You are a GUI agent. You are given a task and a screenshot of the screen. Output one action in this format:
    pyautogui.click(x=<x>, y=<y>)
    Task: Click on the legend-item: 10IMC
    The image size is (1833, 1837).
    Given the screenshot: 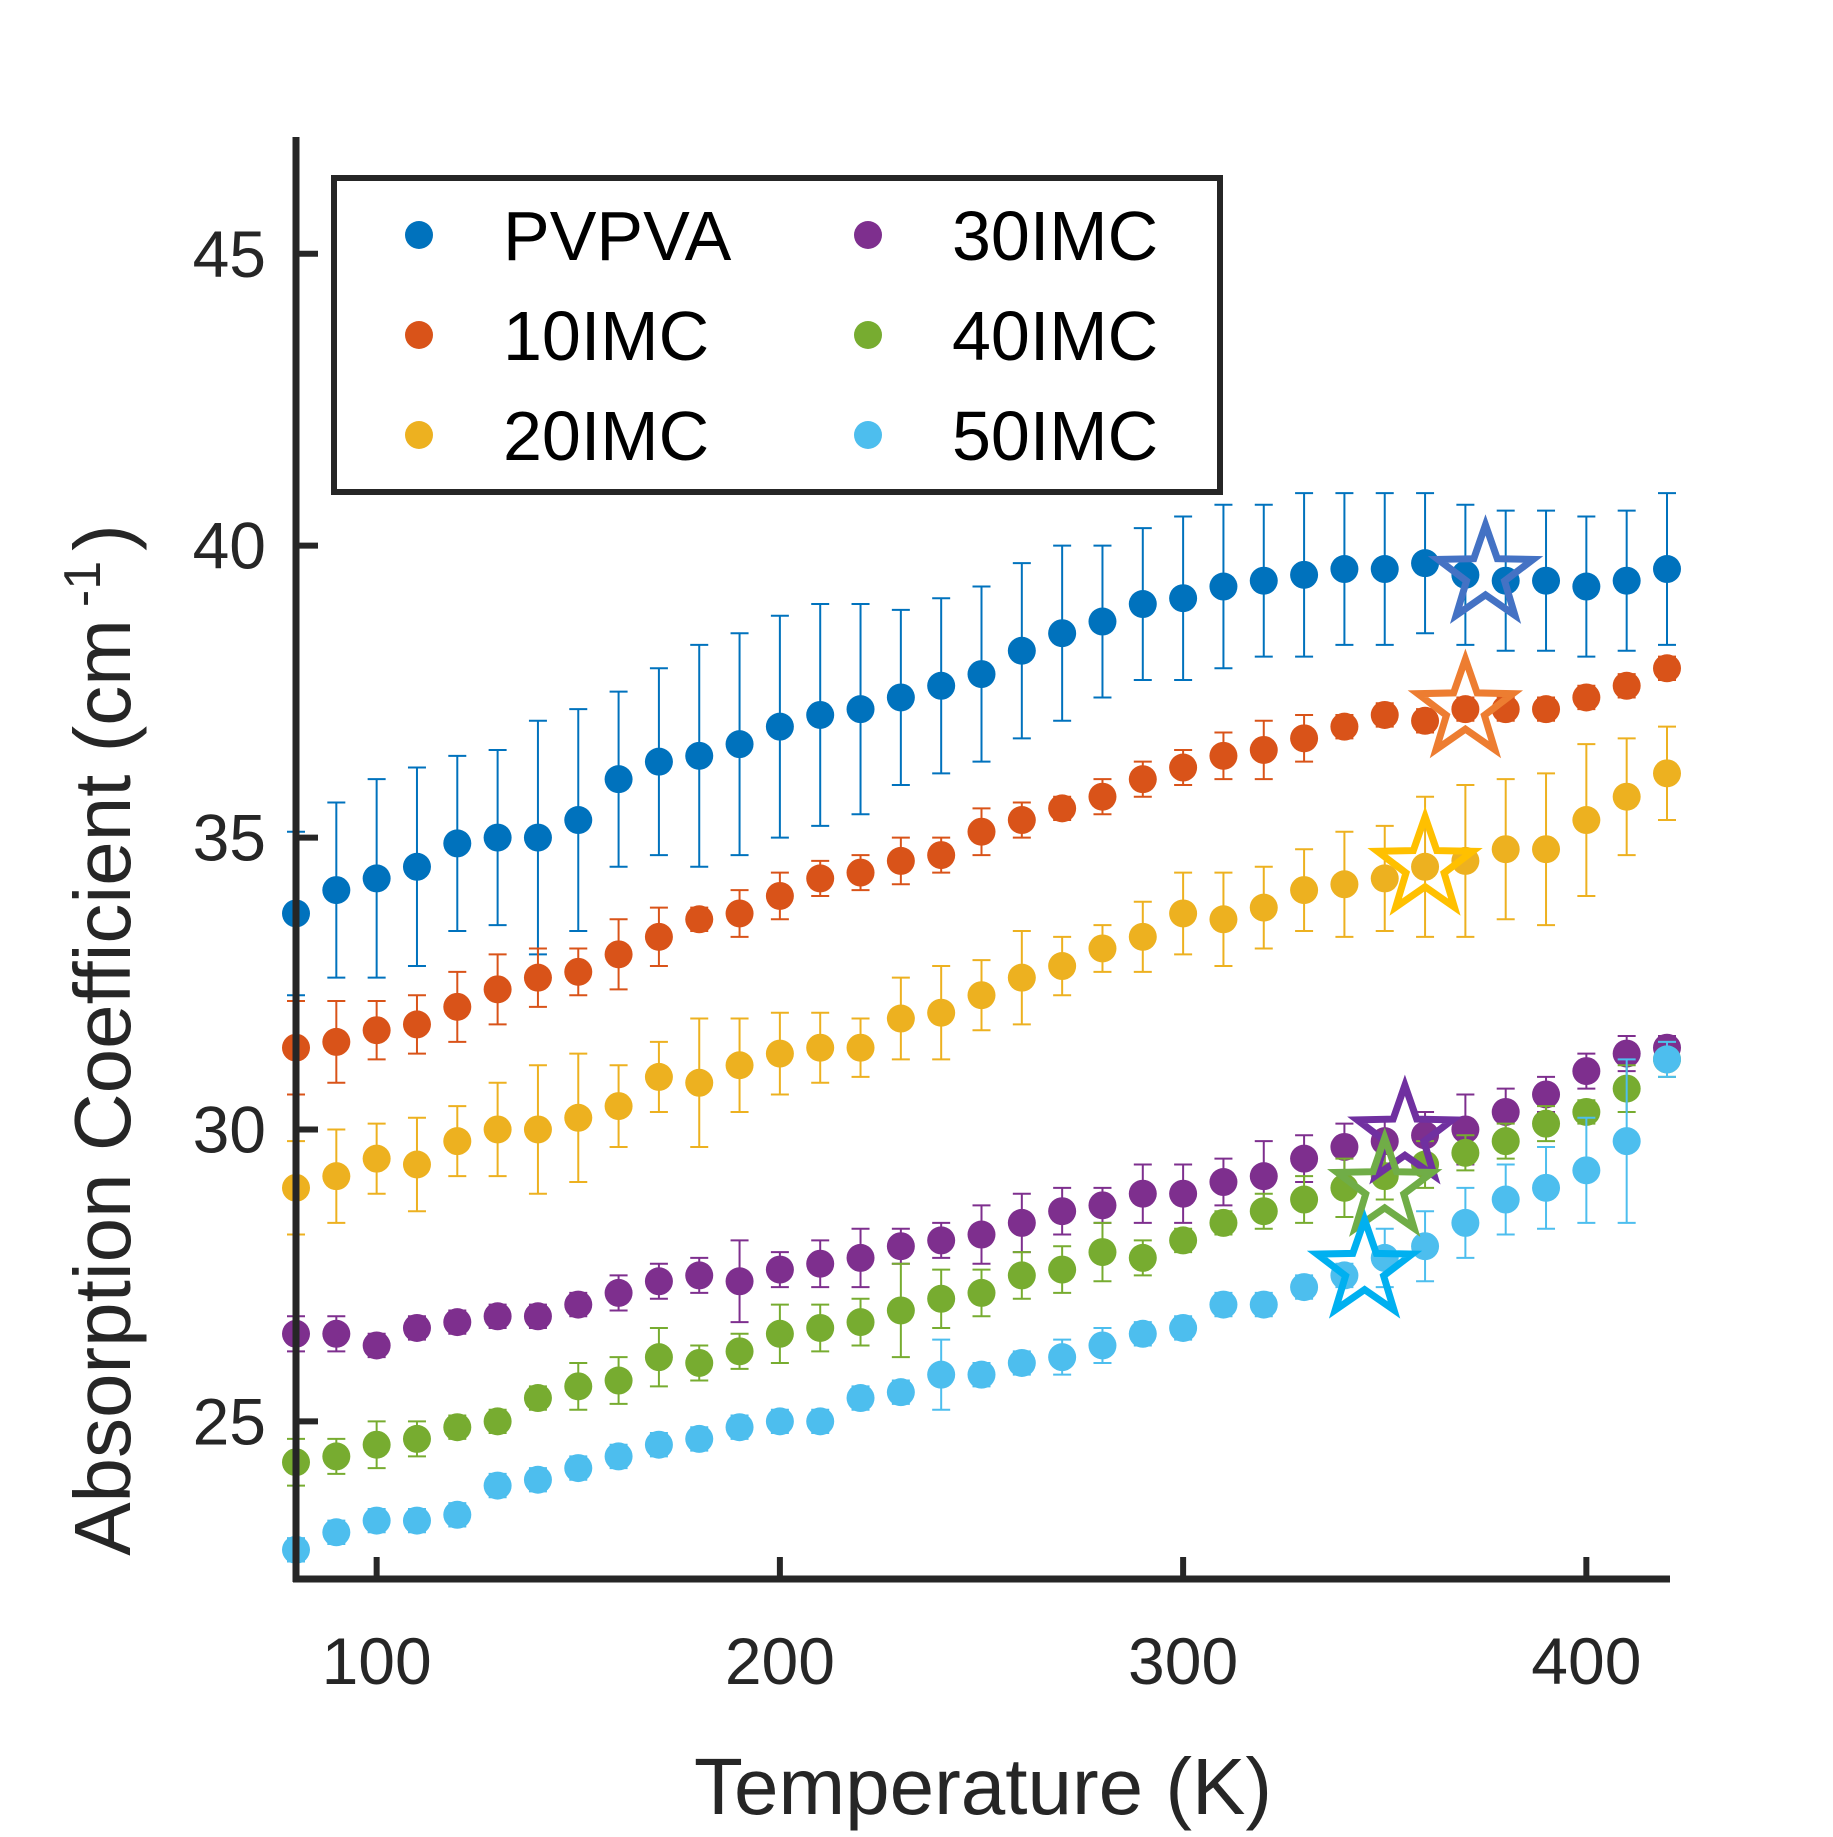 What is the action you would take?
    pyautogui.click(x=557, y=336)
    